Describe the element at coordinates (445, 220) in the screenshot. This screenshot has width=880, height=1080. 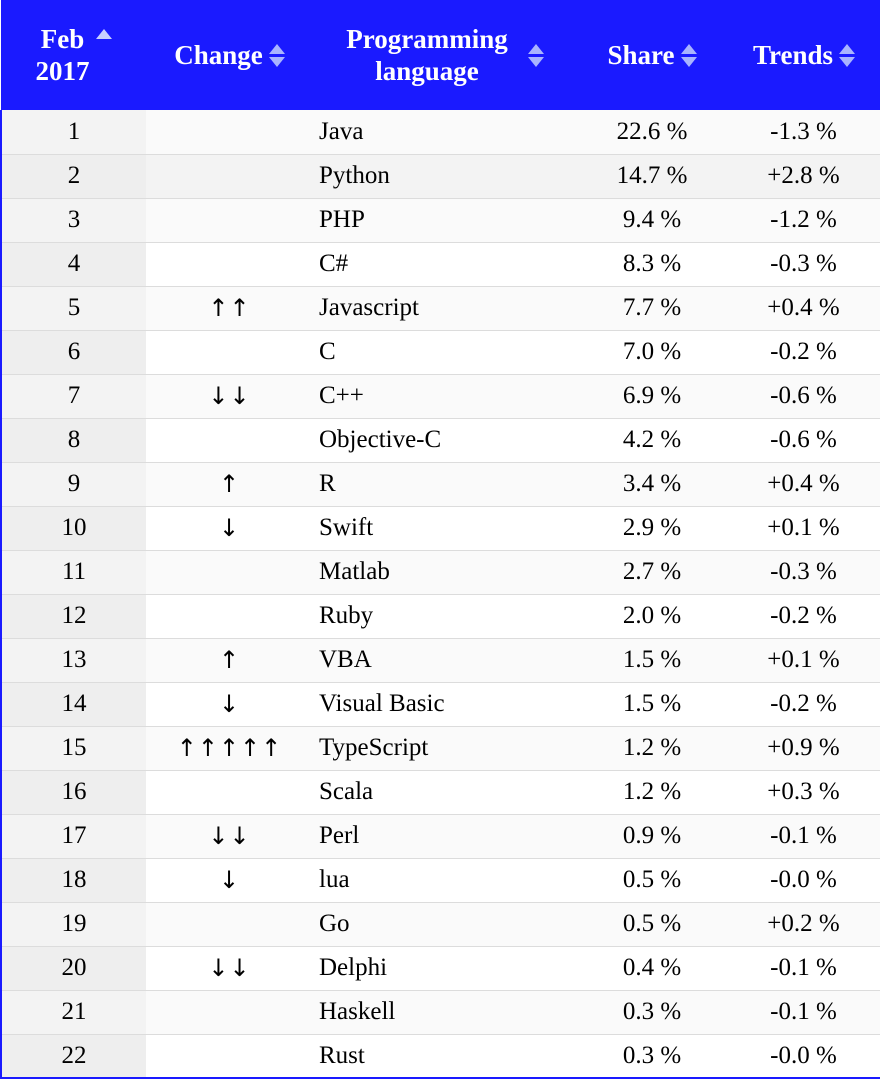
I see `language-cell: PHP` at that location.